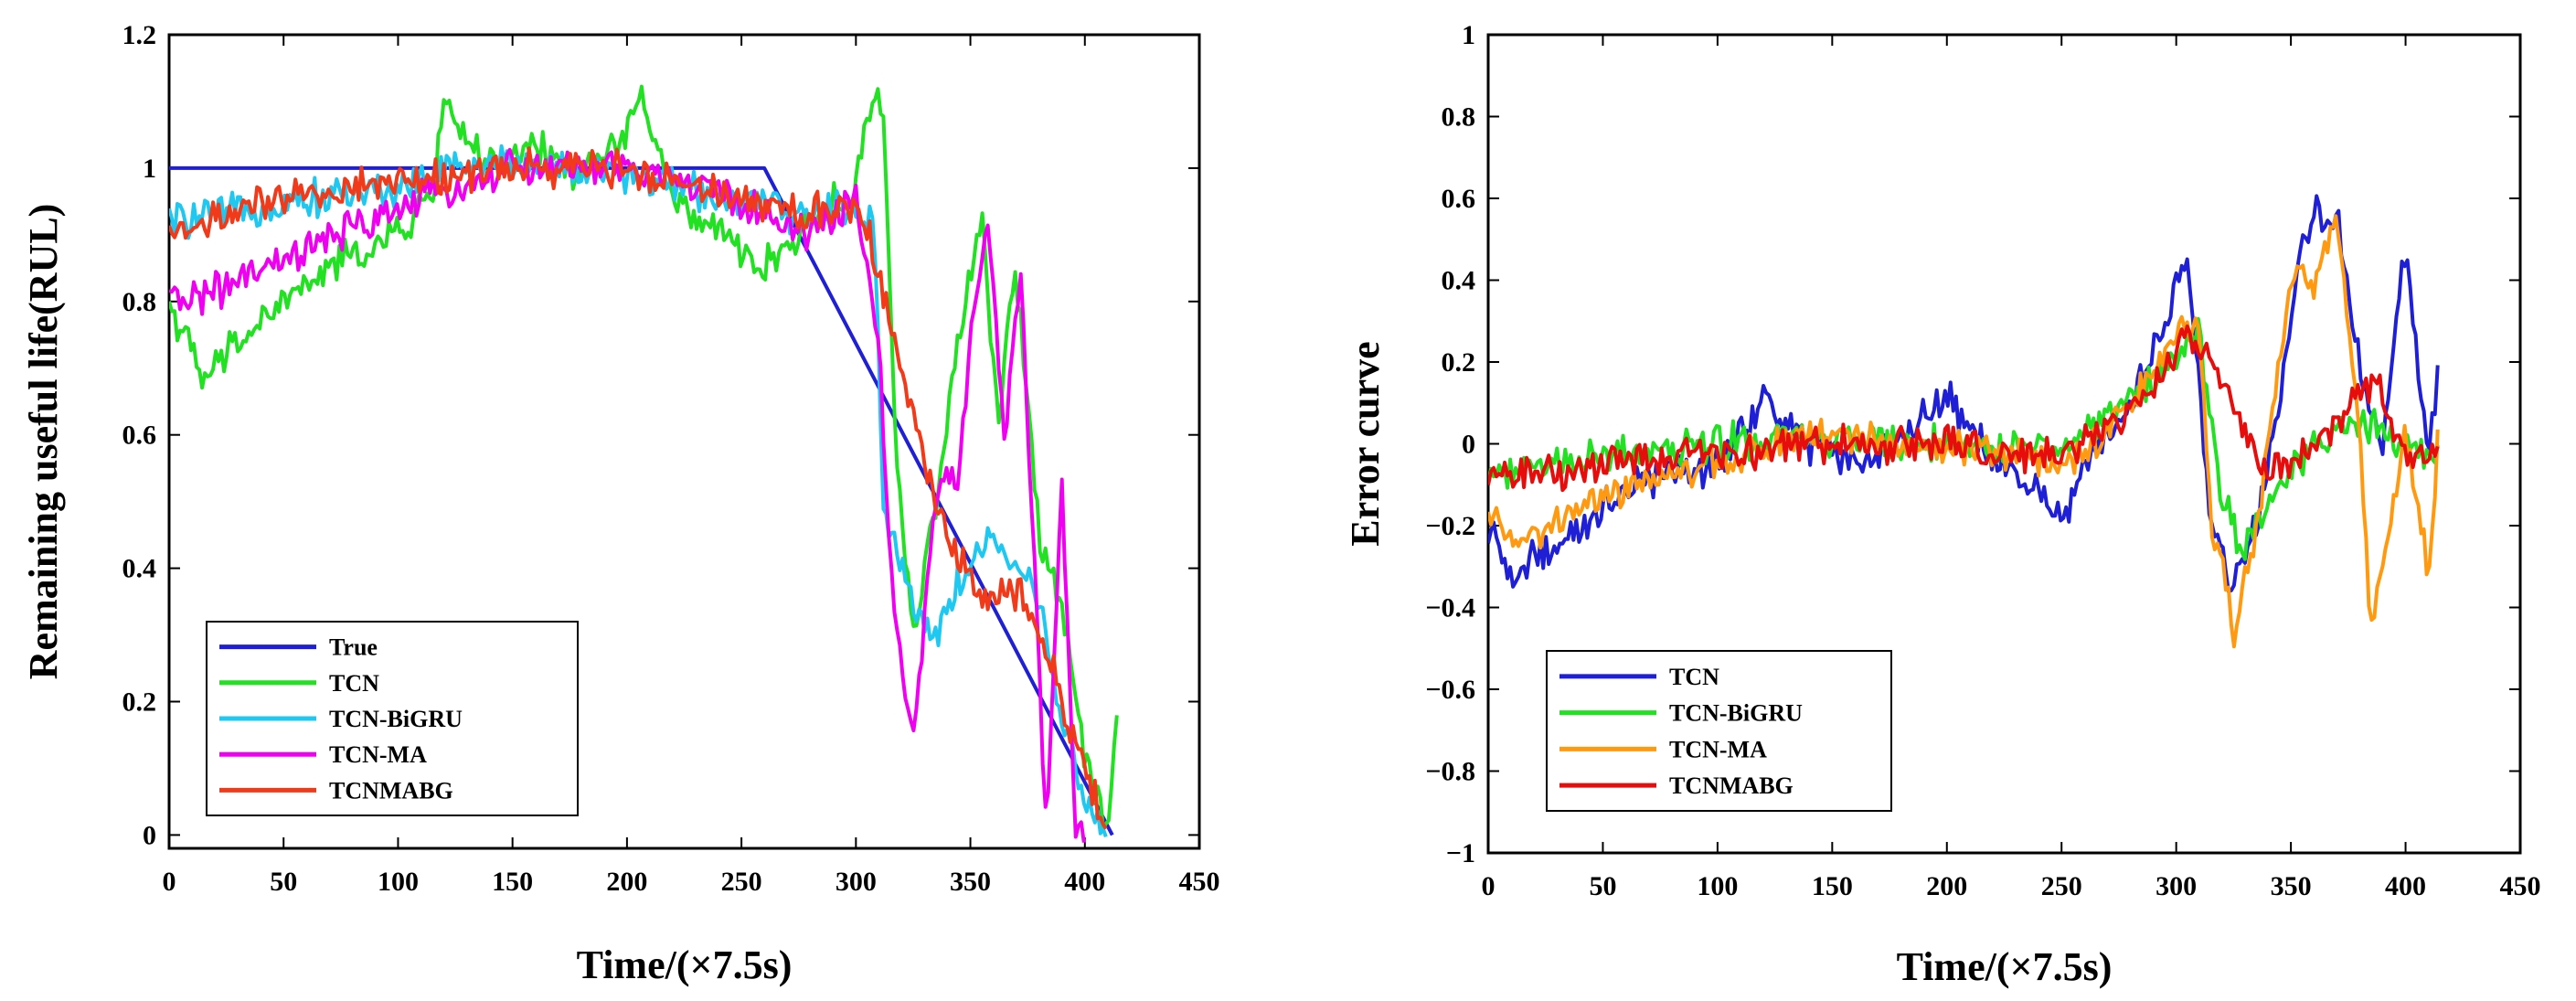  Describe the element at coordinates (1084, 882) in the screenshot. I see `rul-x-tick-label: 400` at that location.